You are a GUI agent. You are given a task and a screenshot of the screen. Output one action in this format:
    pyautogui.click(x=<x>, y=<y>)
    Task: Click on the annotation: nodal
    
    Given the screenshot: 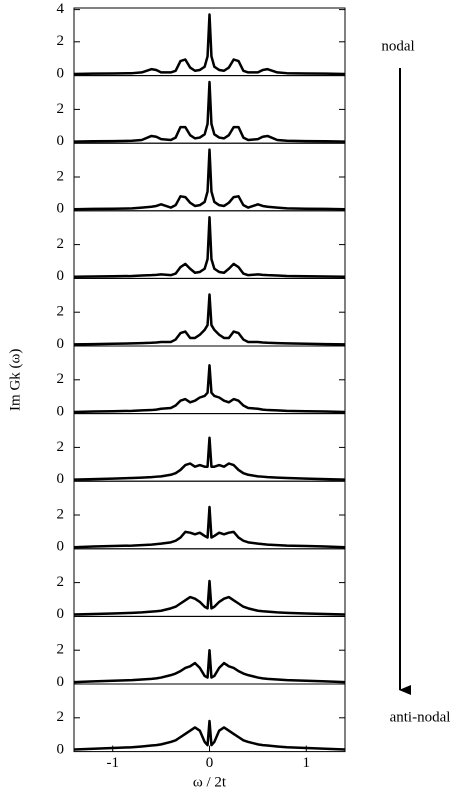 What is the action you would take?
    pyautogui.click(x=397, y=46)
    